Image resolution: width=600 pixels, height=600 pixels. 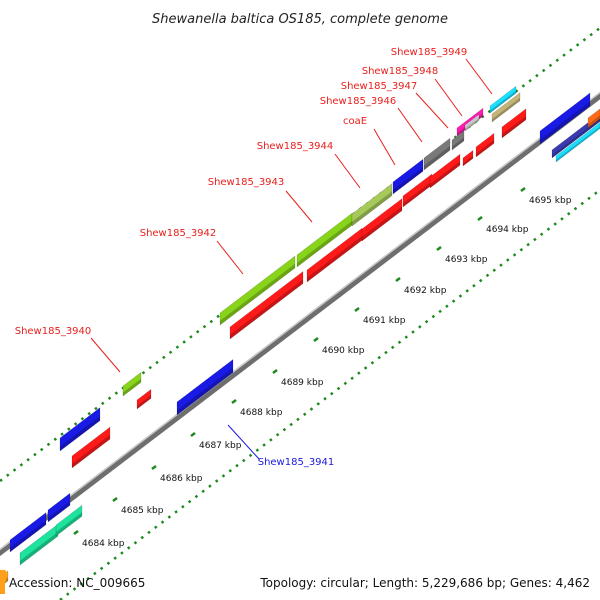 I want to click on cds-shew185-3949b-shade, so click(x=506, y=109).